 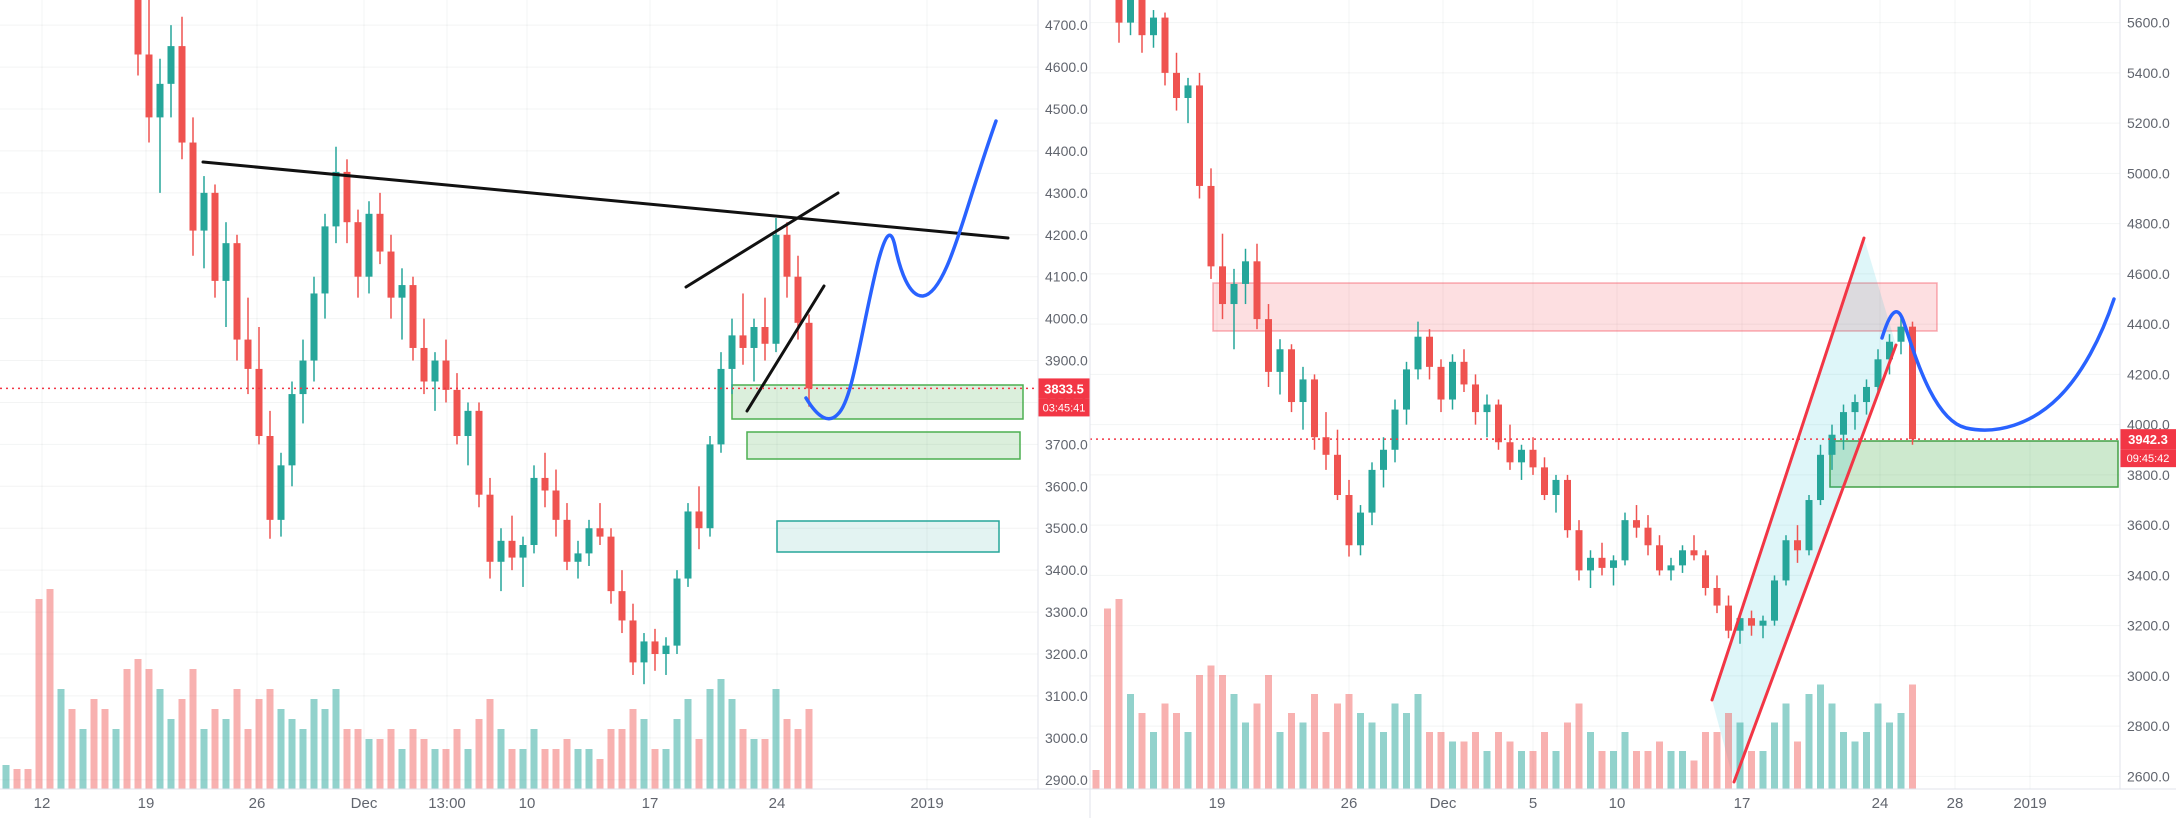 I want to click on time-axis-label: 2019, so click(x=926, y=803).